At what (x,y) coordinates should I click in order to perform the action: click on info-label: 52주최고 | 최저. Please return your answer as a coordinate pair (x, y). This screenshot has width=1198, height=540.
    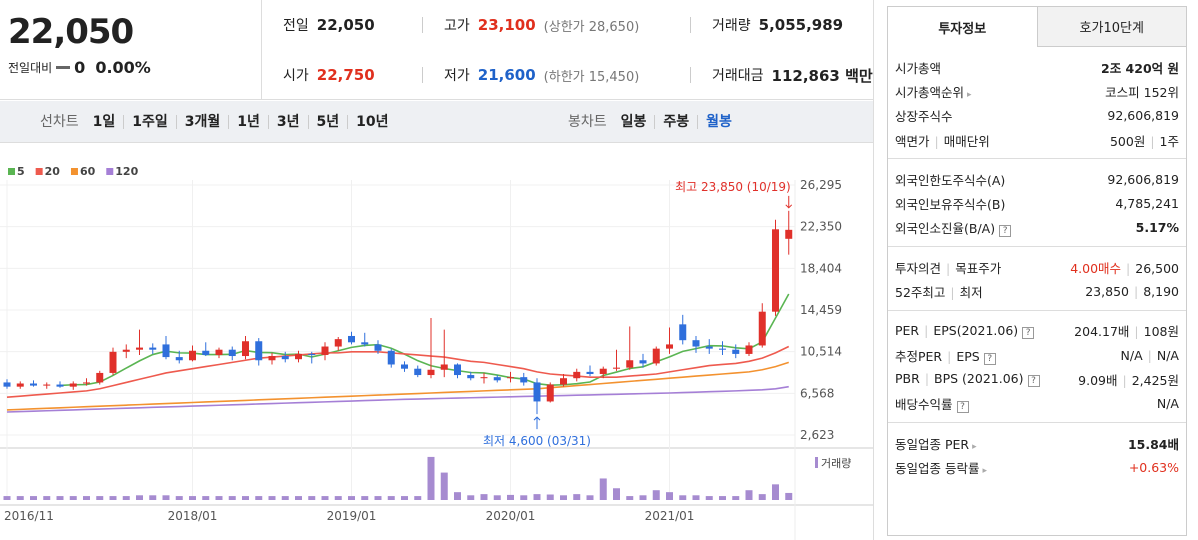
    Looking at the image, I should click on (939, 291).